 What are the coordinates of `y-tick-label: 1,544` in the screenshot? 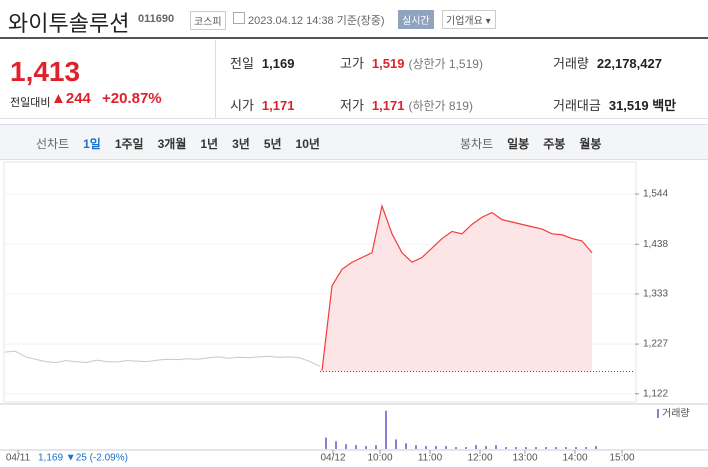 It's located at (655, 194).